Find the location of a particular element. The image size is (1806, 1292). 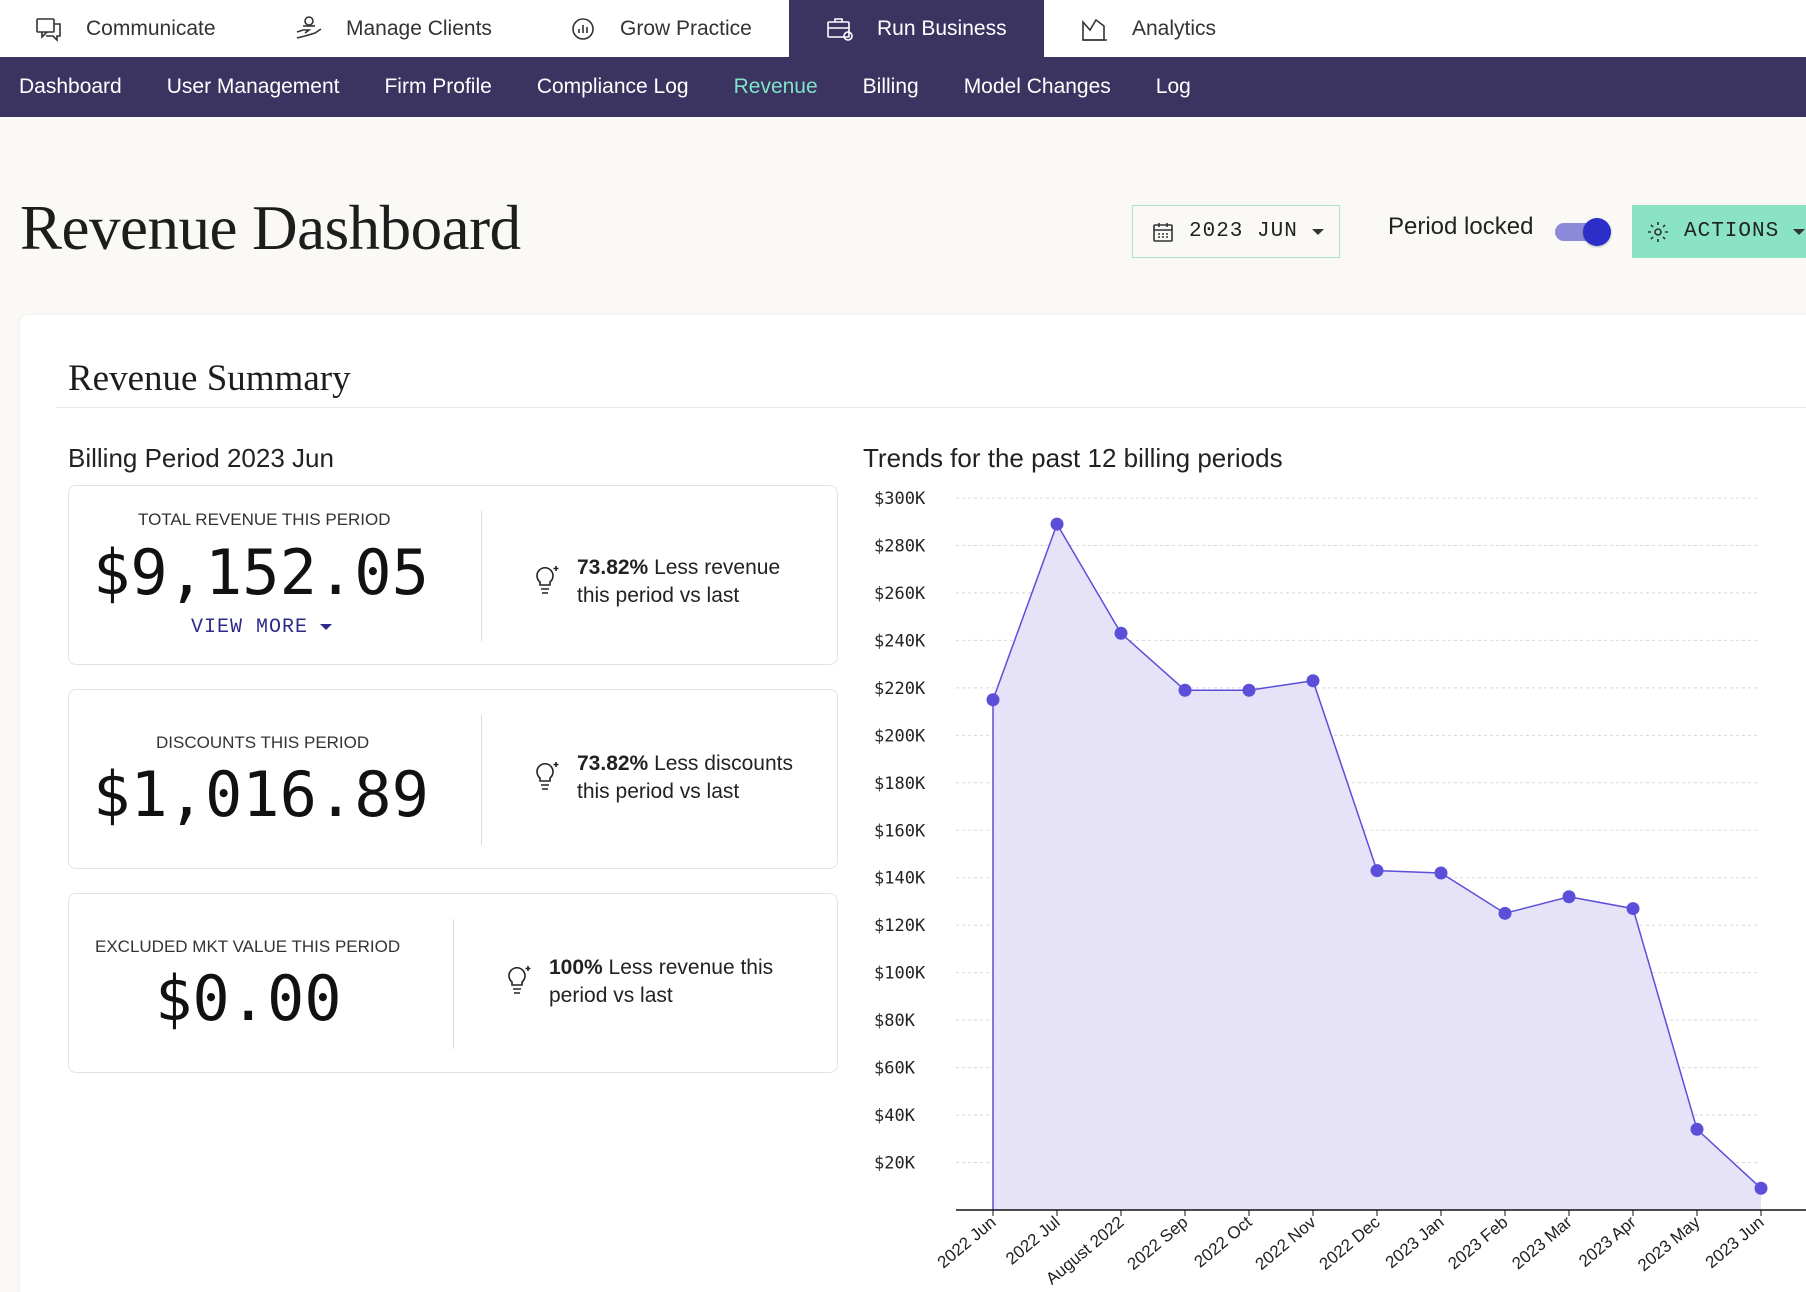

stat-insight: 73.82% Less revenue this period vs last is located at coordinates (655, 582).